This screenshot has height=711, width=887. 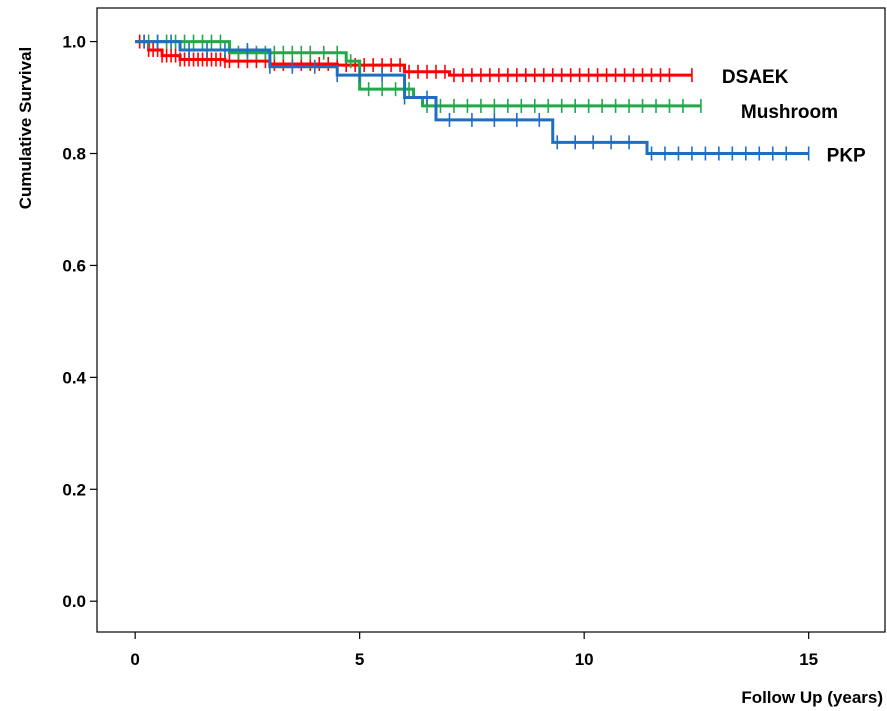 What do you see at coordinates (812, 697) in the screenshot?
I see `x-axis-title: Follow Up (years)` at bounding box center [812, 697].